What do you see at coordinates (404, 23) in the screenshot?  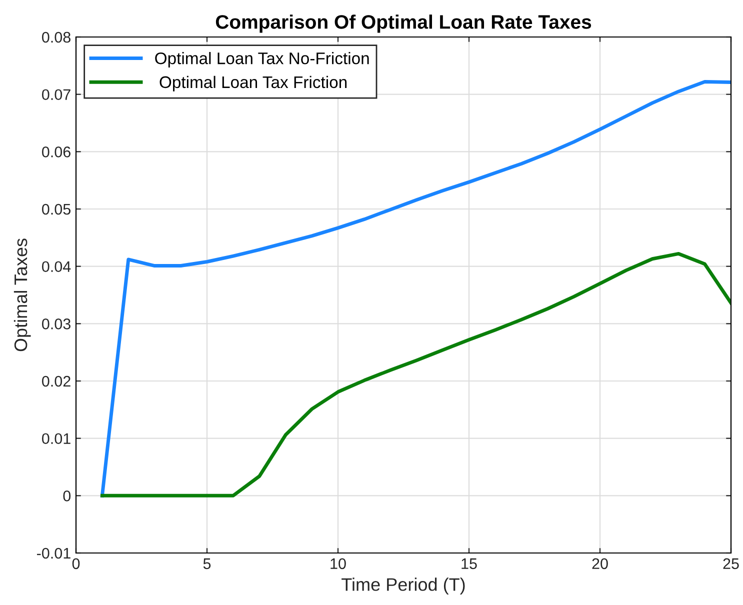 I see `chart-title: Comparison Of Optimal Loan Rate Taxes` at bounding box center [404, 23].